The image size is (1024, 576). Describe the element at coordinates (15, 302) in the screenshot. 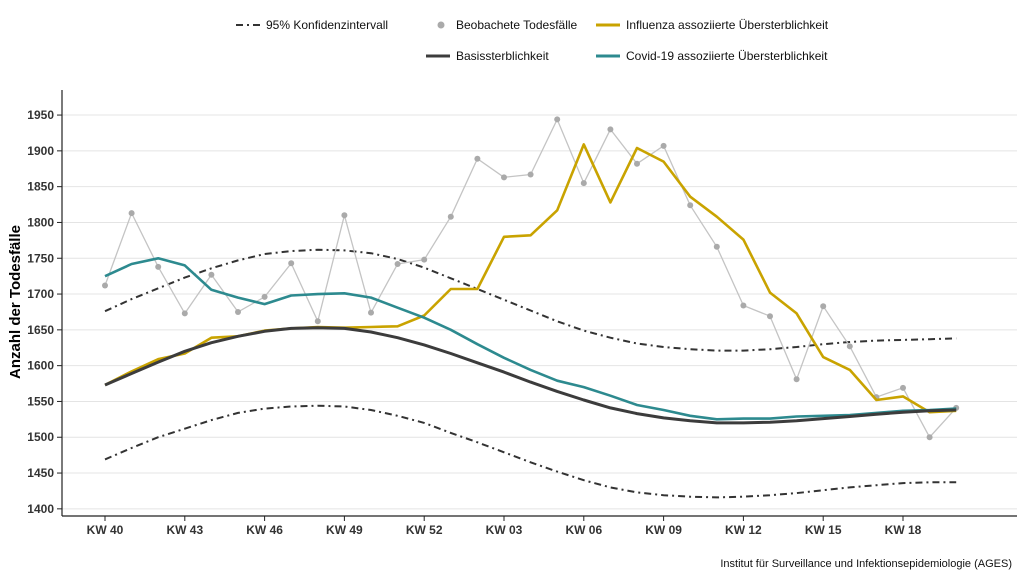

I see `y-axis-title: Anzahl der Todesfälle` at that location.